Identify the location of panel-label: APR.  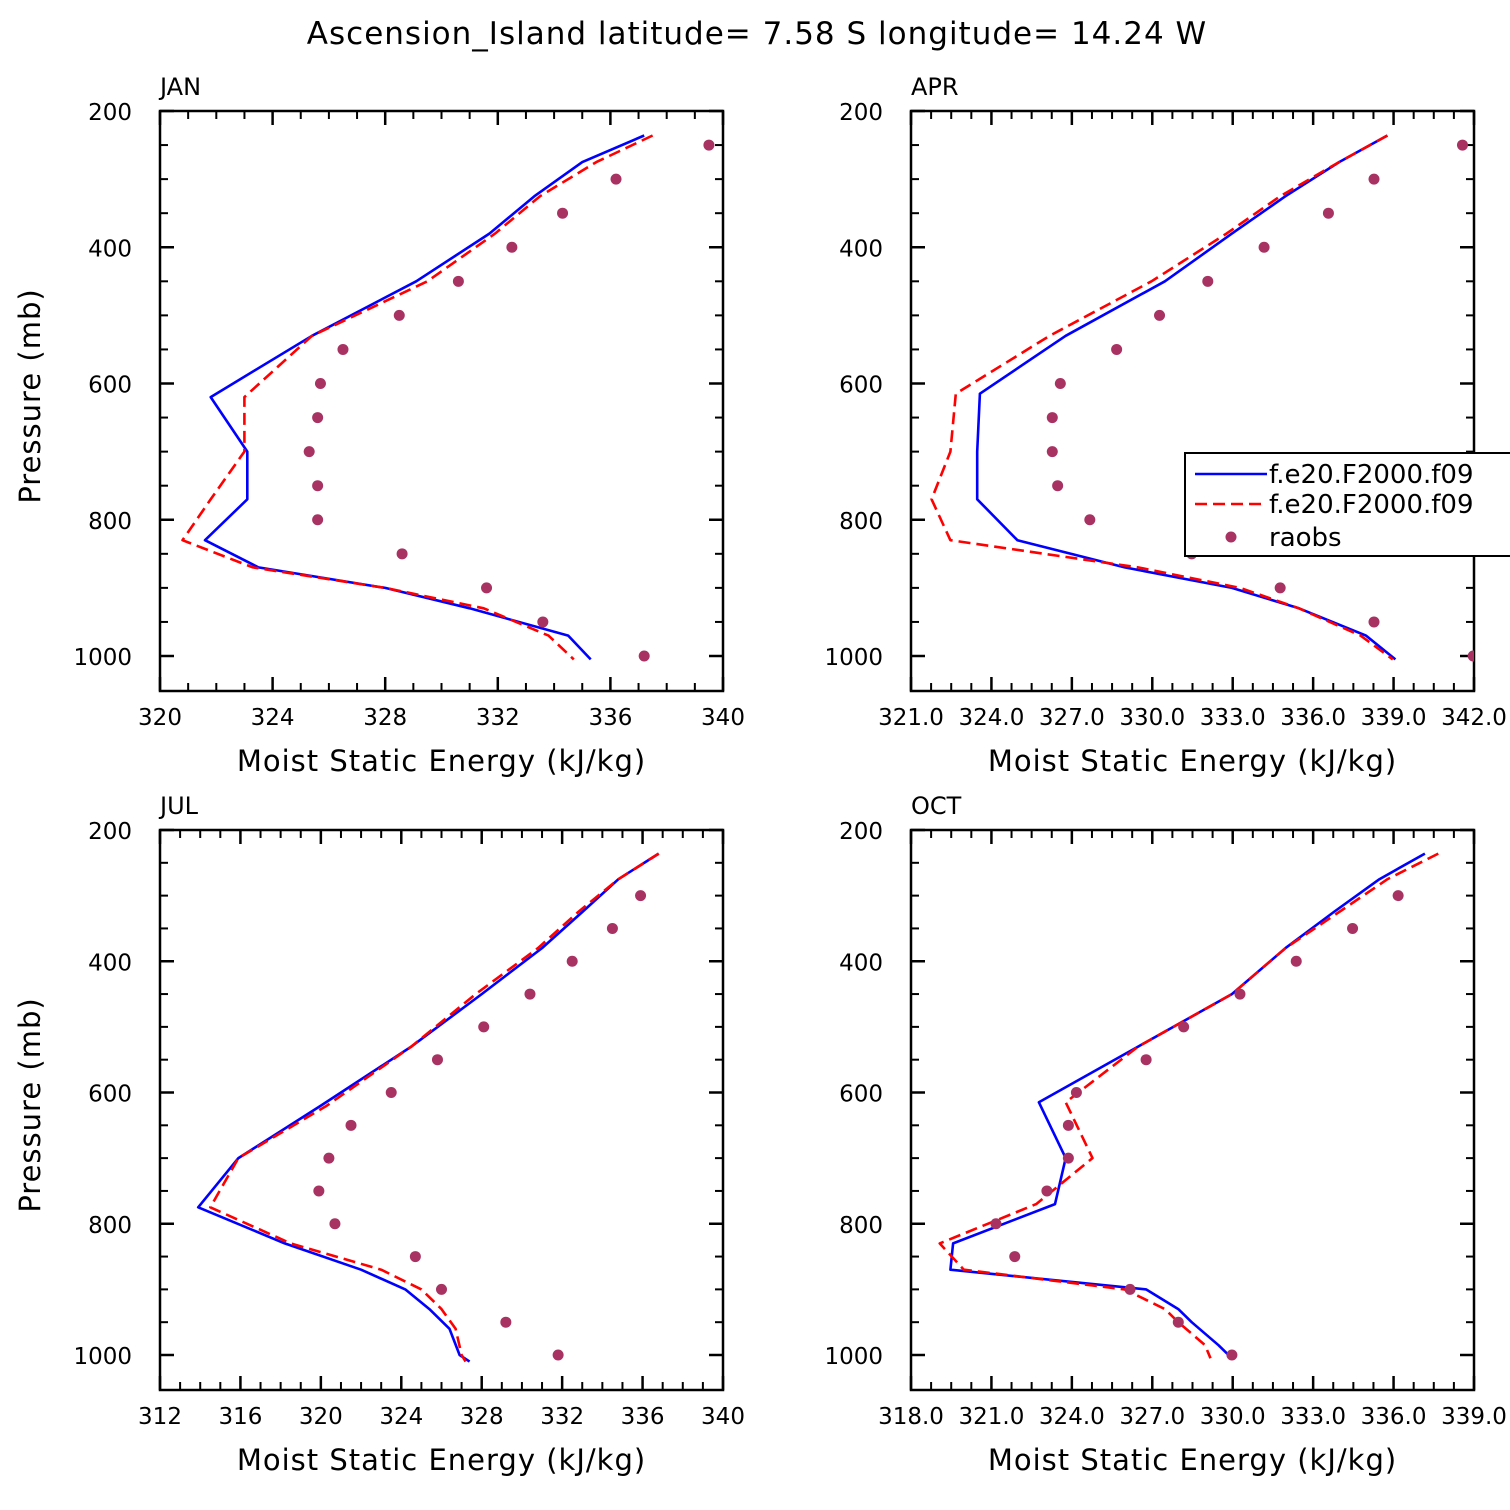
(935, 87).